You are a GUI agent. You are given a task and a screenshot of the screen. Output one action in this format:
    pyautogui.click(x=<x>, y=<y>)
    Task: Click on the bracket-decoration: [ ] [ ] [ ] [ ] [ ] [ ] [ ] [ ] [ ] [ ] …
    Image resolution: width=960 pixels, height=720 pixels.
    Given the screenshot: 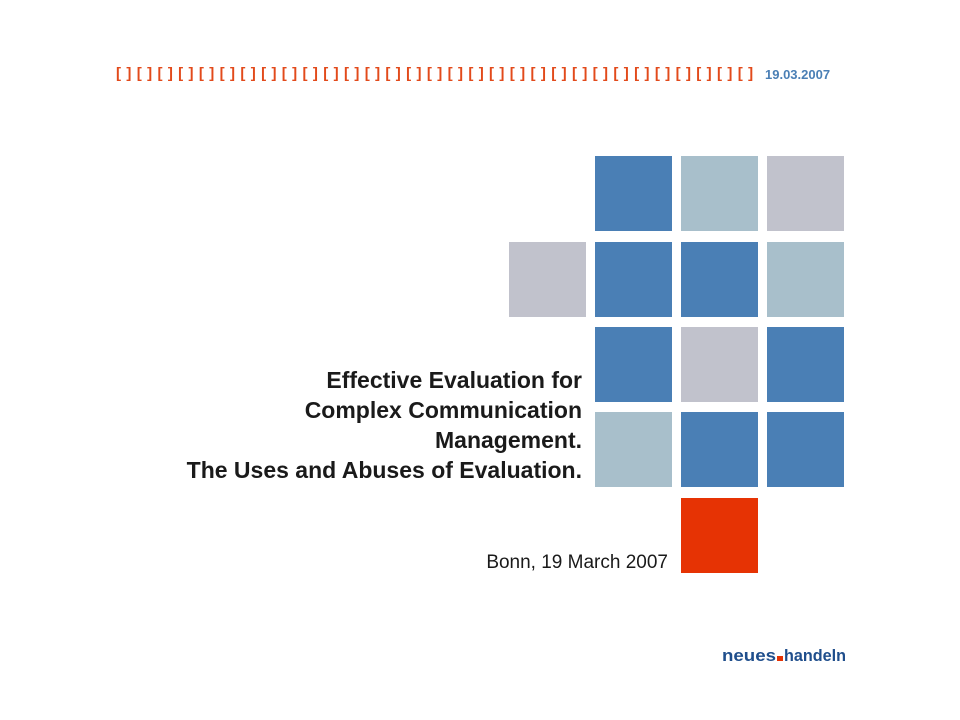 What is the action you would take?
    pyautogui.click(x=436, y=73)
    